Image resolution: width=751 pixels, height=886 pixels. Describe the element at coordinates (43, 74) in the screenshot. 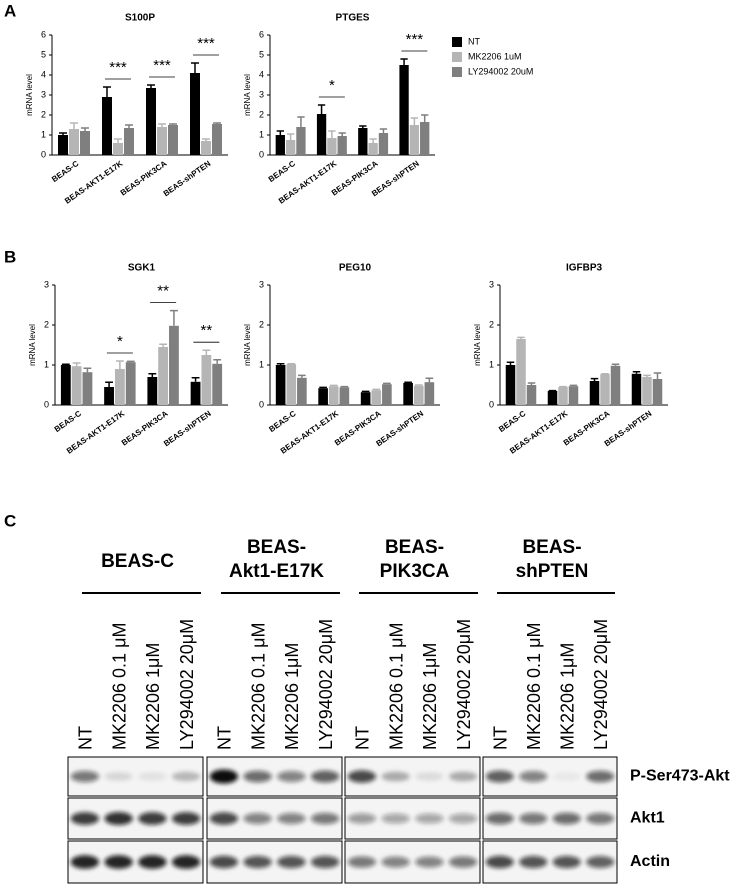

I see `y-tick-label: 4` at that location.